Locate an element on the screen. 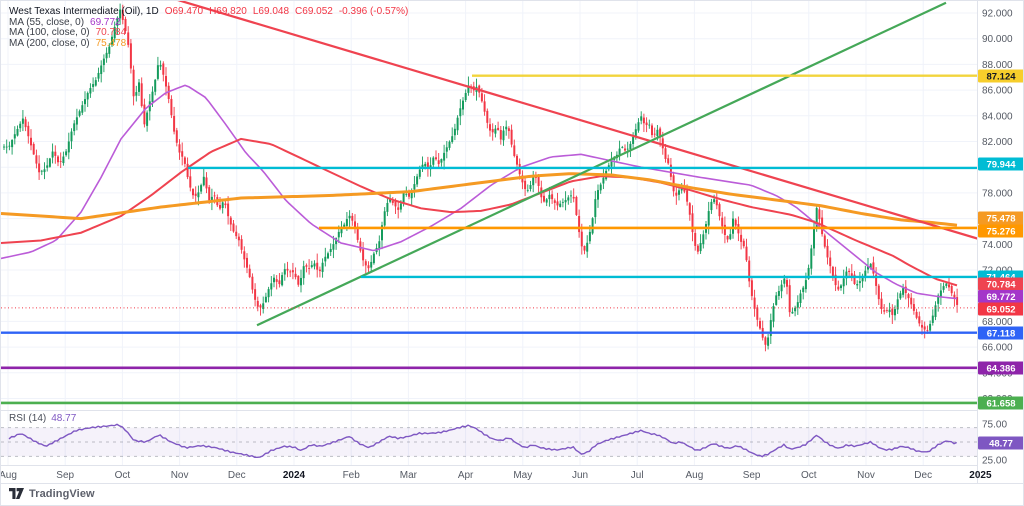 This screenshot has height=506, width=1024. svg-text: 75.276 is located at coordinates (1000, 232).